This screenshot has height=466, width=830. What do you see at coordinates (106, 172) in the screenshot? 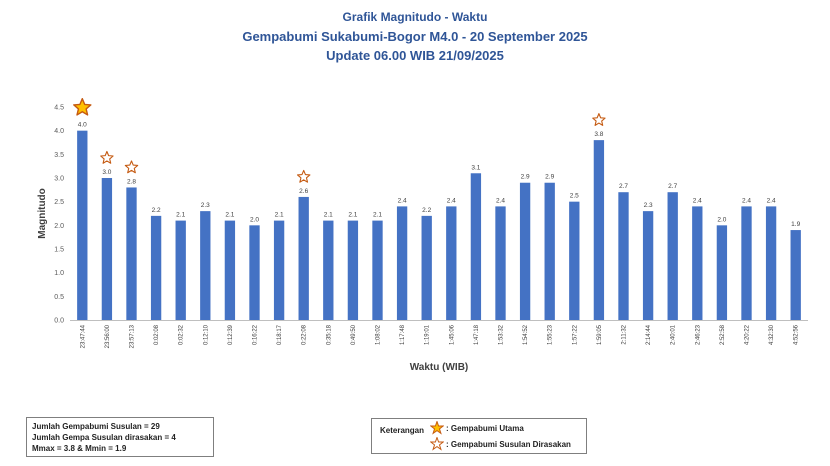
I see `data-label: 3.0` at bounding box center [106, 172].